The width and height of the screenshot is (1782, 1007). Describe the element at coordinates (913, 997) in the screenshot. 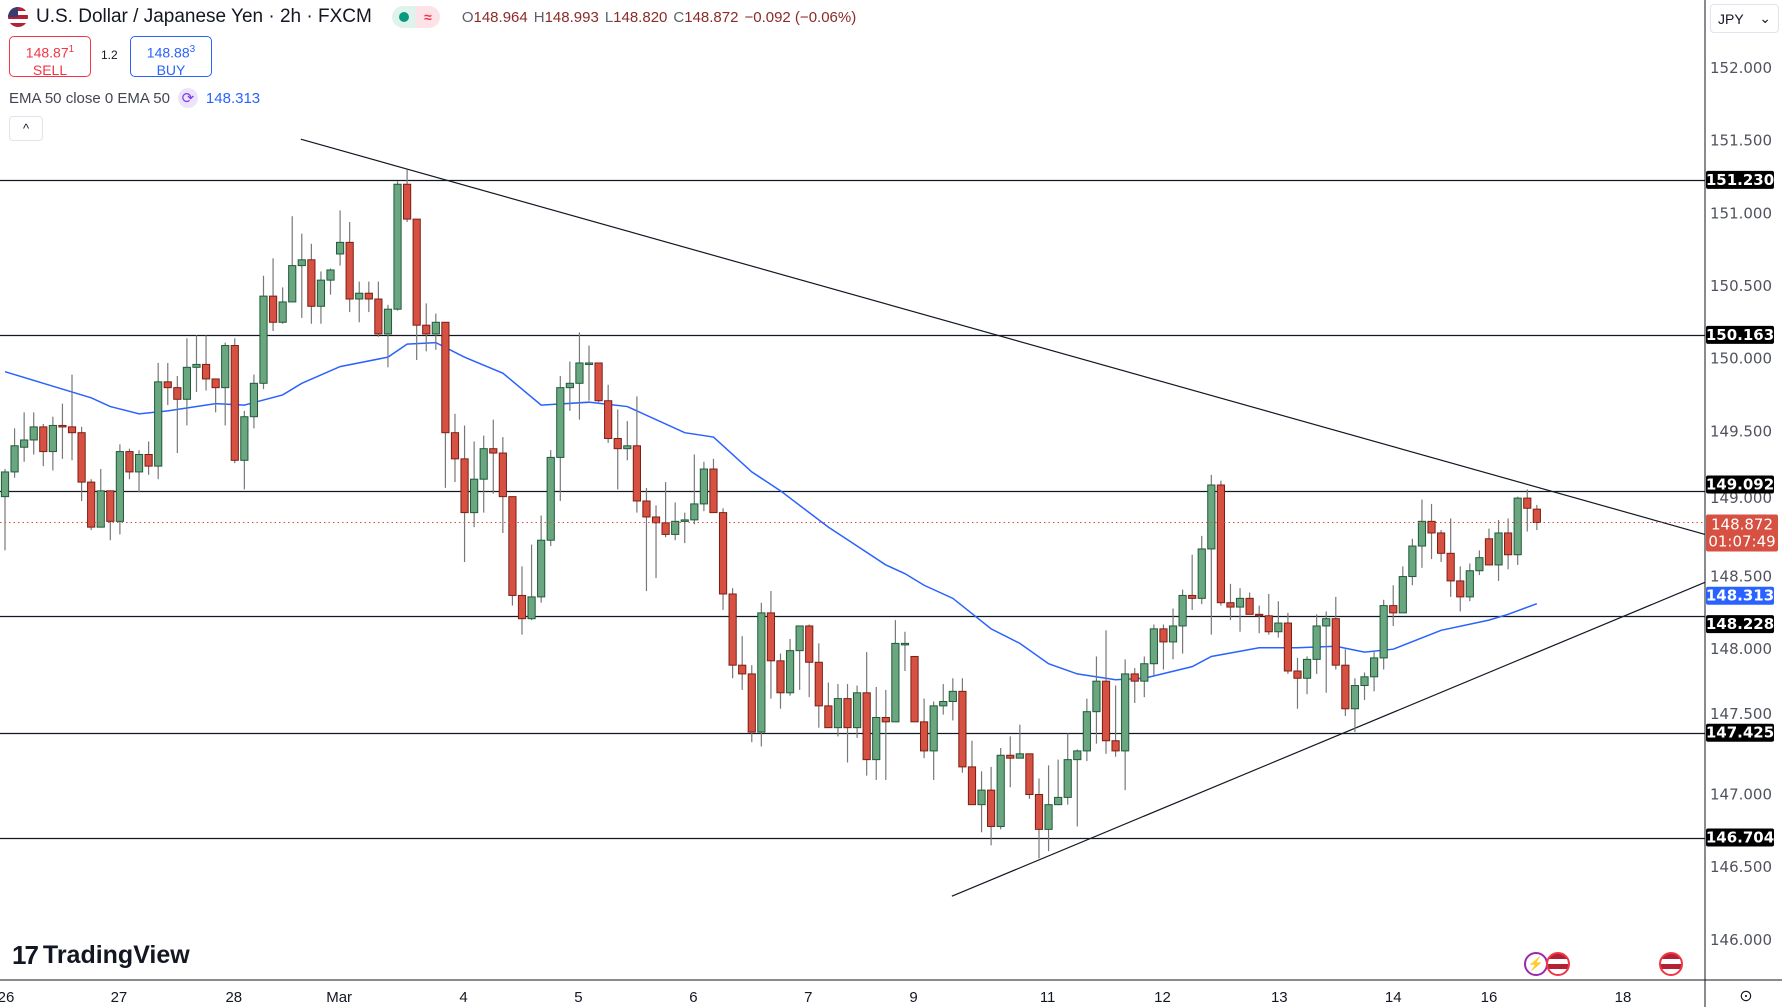

I see `time-tick-label: 9` at that location.